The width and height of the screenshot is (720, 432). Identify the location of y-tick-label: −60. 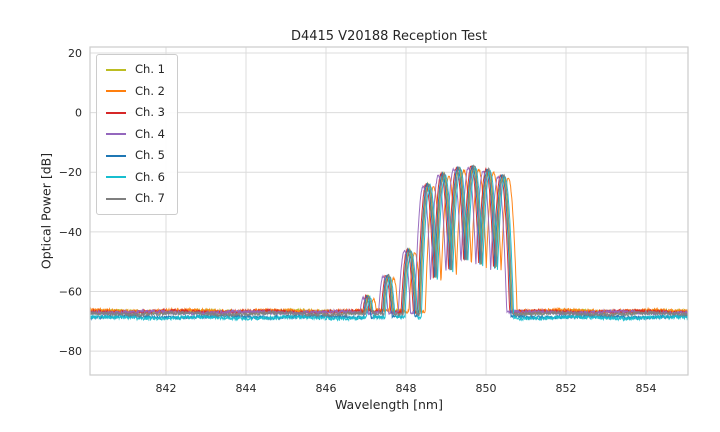
(70, 292).